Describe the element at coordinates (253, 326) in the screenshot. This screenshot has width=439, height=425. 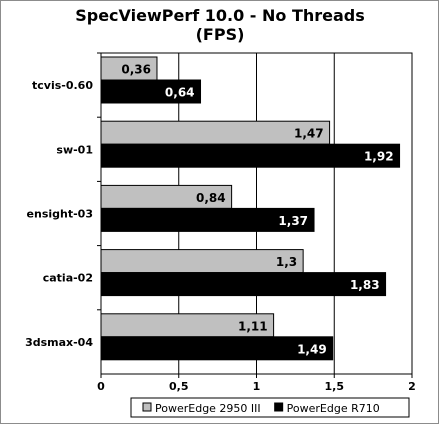
I see `data-label: 1,11` at that location.